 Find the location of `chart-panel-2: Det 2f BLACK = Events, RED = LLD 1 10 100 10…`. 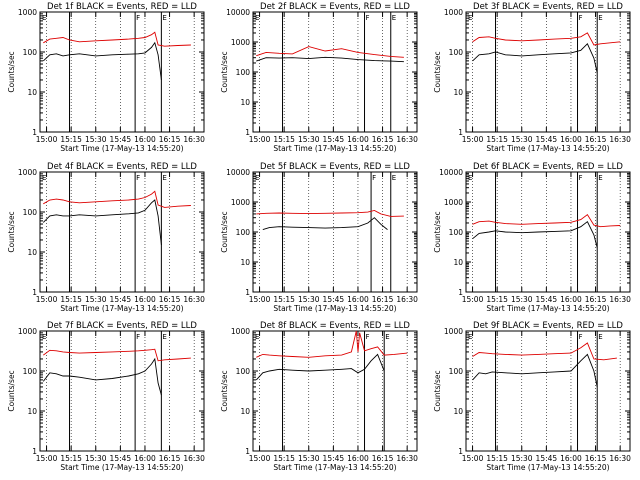

chart-panel-2: Det 2f BLACK = Events, RED = LLD 1 10 100 10… is located at coordinates (319, 77).